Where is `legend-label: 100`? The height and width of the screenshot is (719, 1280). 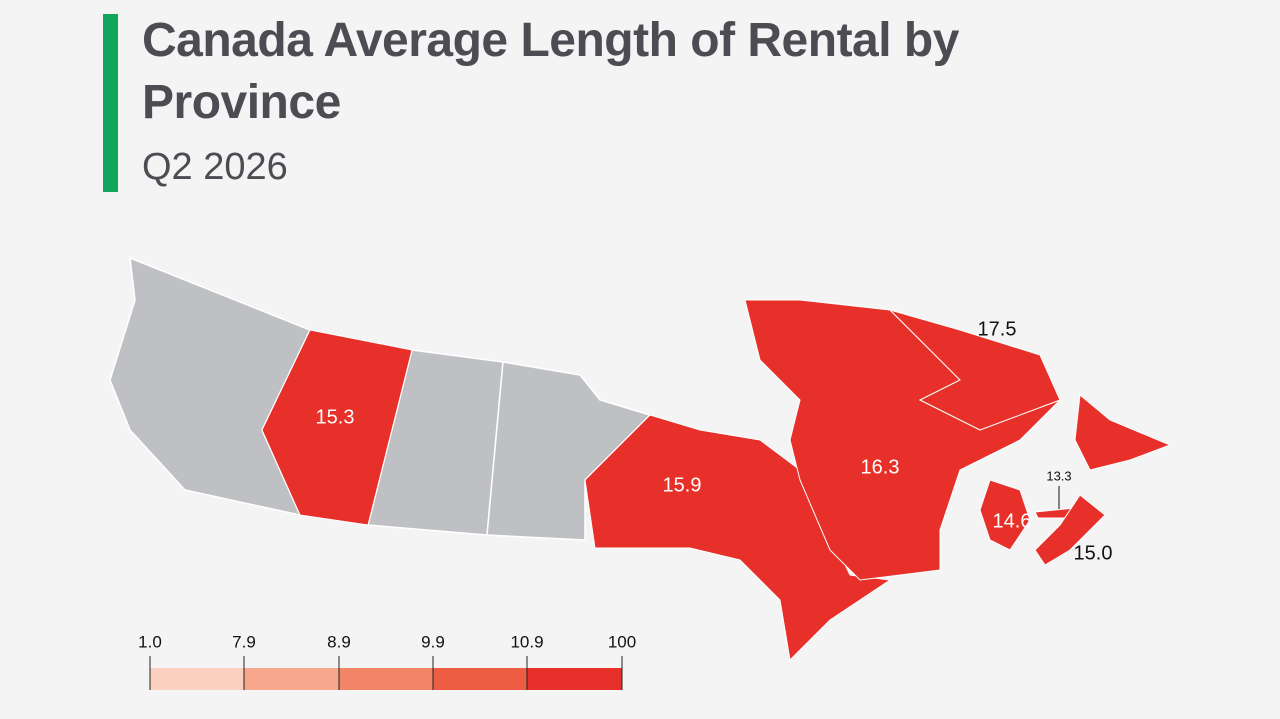 legend-label: 100 is located at coordinates (622, 641).